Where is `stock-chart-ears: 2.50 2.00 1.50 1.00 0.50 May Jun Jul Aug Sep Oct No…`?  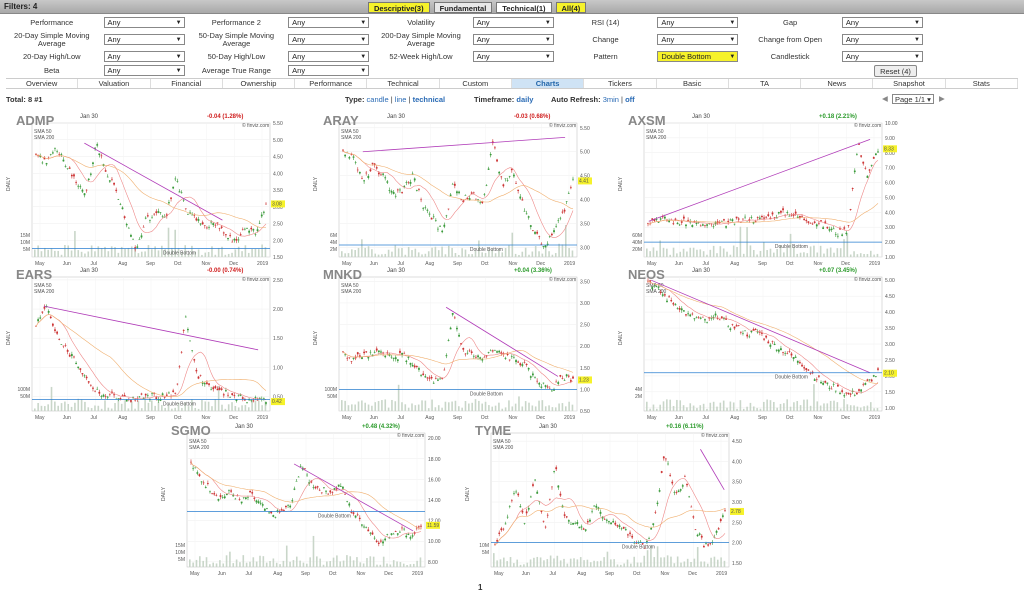
stock-chart-ears: 2.50 2.00 1.50 1.00 0.50 May Jun Jul Aug Sep Oct No… is located at coordinates (144, 345).